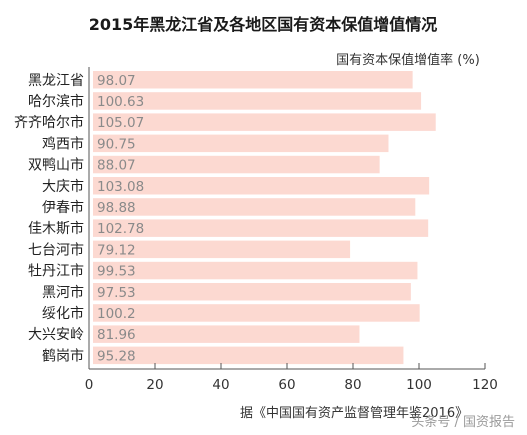 Image resolution: width=527 pixels, height=435 pixels. I want to click on value-label-9: 99.53, so click(116, 272).